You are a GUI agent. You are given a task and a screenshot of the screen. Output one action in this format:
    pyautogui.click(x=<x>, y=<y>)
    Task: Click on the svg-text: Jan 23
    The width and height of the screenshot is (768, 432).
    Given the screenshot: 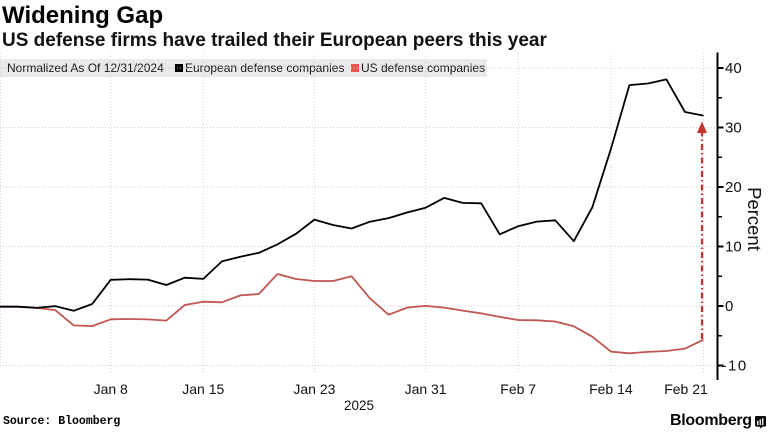 What is the action you would take?
    pyautogui.click(x=314, y=389)
    